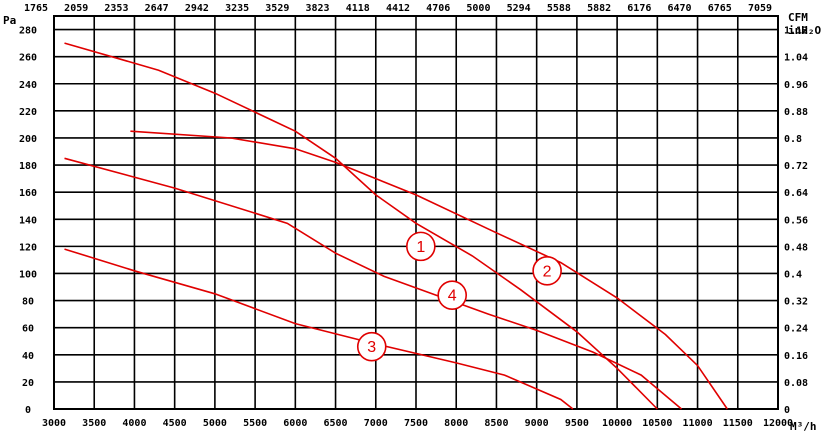  I want to click on curve-1-marker-label: 1, so click(420, 247).